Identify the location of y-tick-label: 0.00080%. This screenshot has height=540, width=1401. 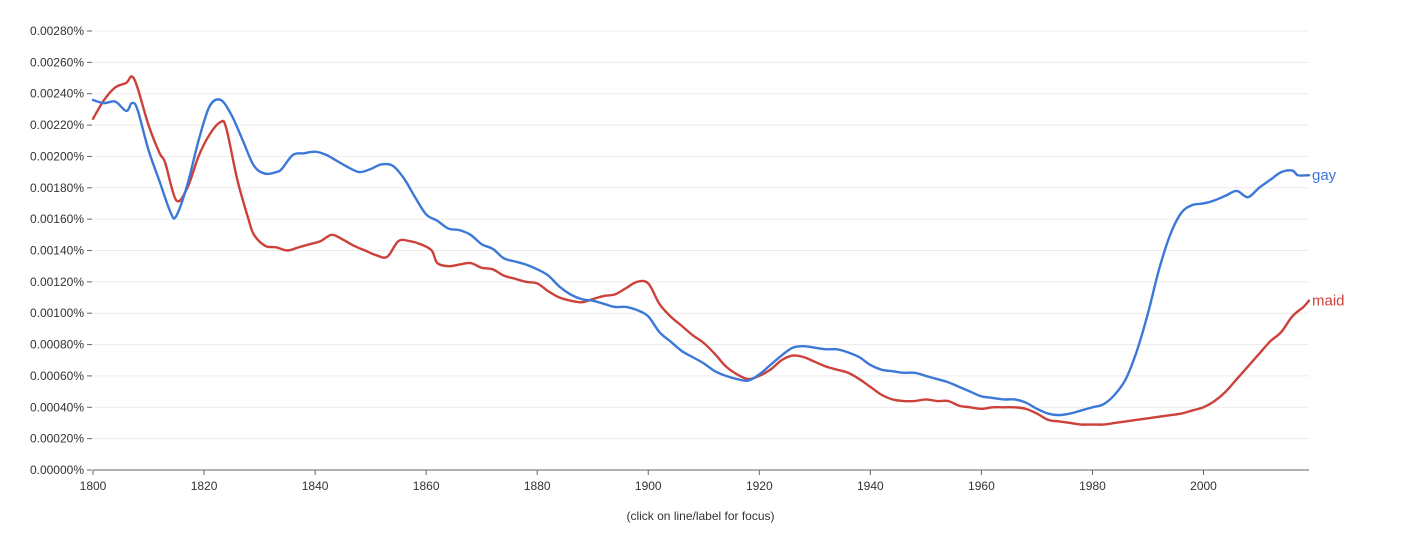
(57, 345).